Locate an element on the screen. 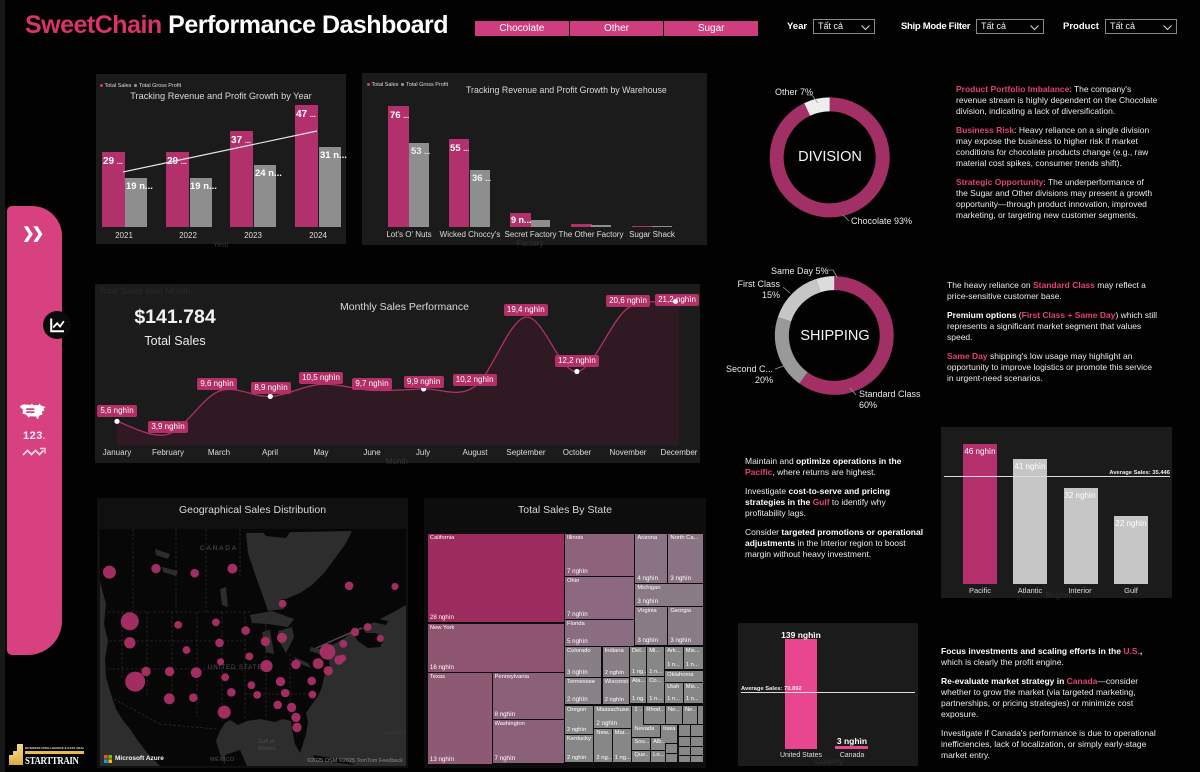  svg-text:©2025 OSM ©2025 TomTom Feedb: ©2025 OSM ©2025 TomTom Feedback is located at coordinates (355, 760).